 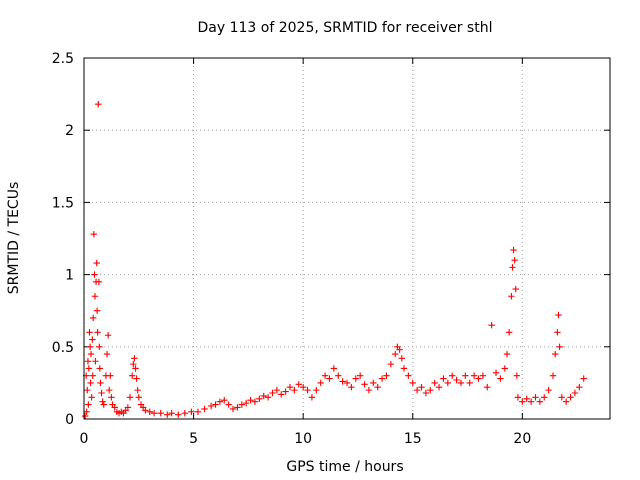 I want to click on x-tick-label: 5, so click(x=193, y=439).